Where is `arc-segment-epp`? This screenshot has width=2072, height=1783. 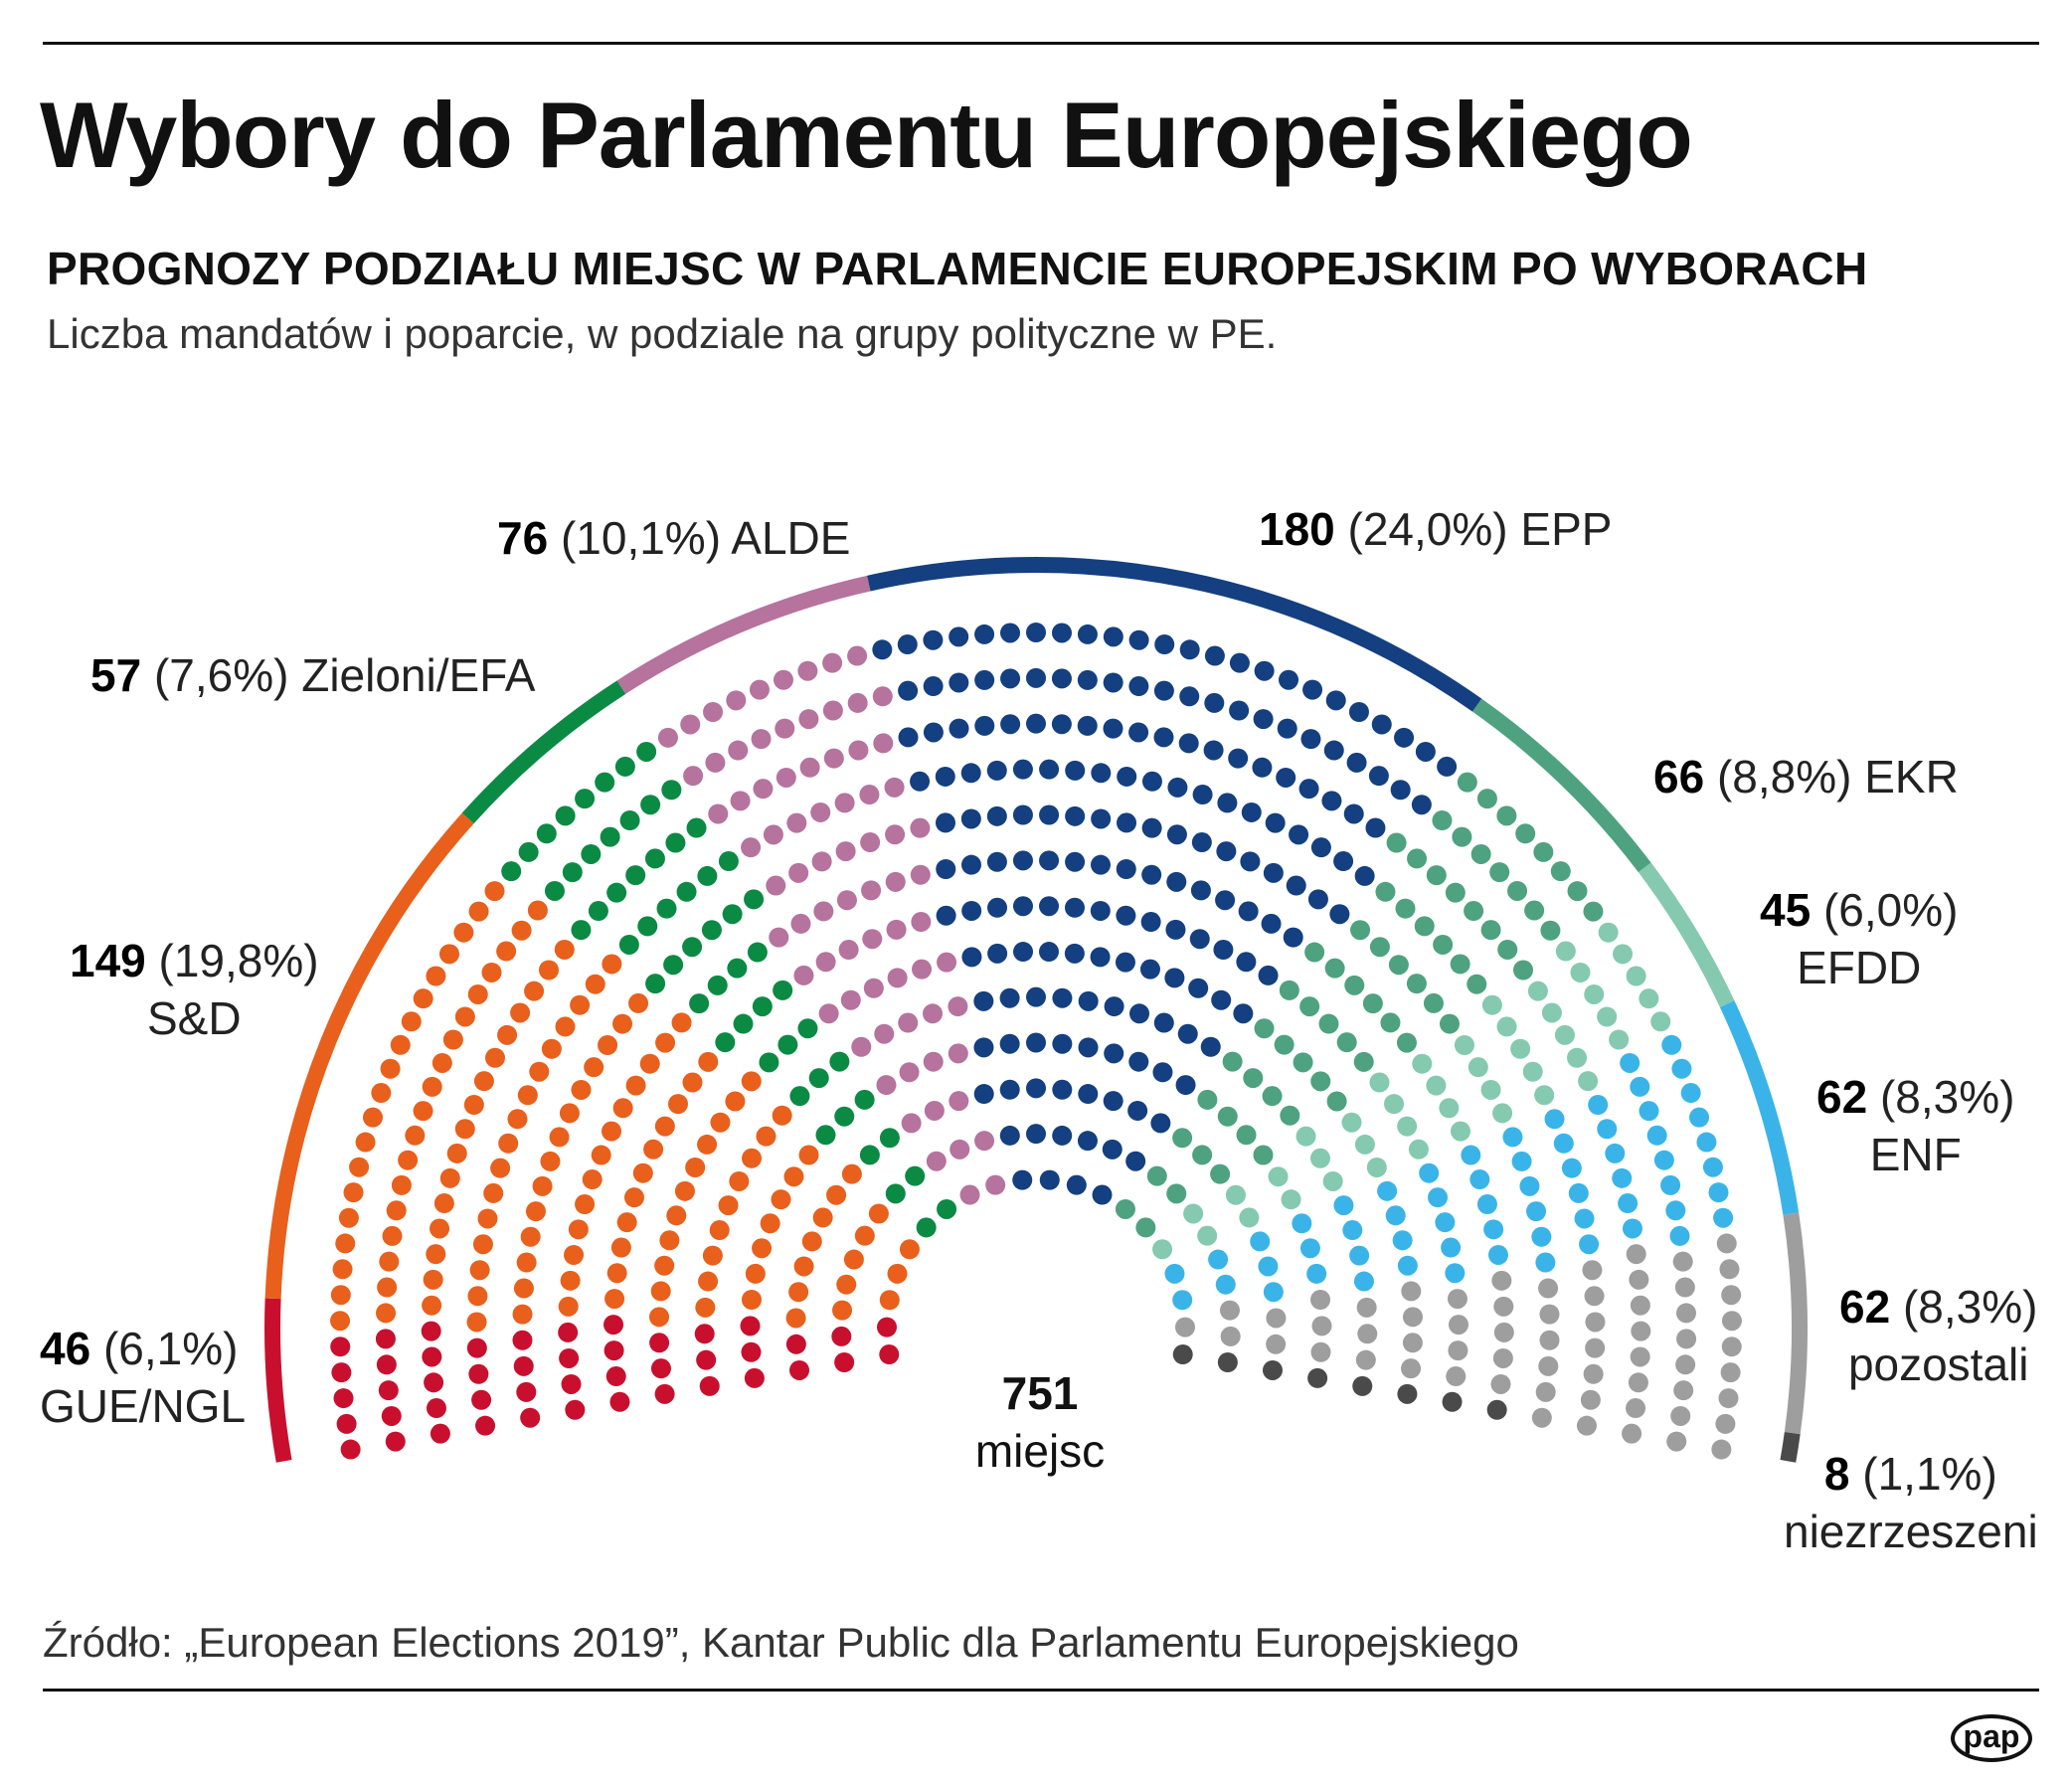 arc-segment-epp is located at coordinates (1174, 634).